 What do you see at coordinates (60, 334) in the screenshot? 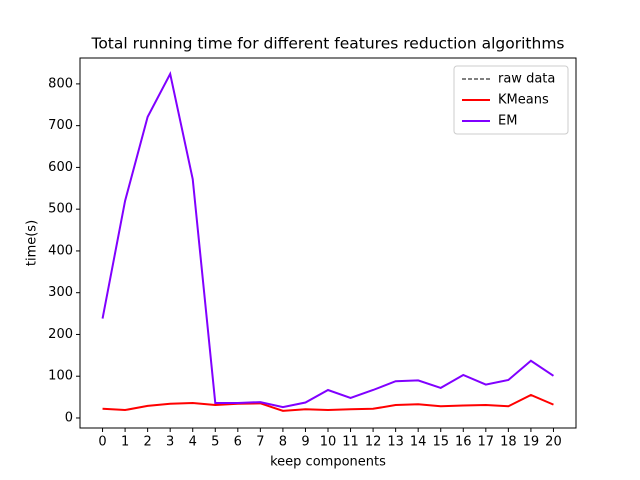
I see `y-tick-label: 200` at bounding box center [60, 334].